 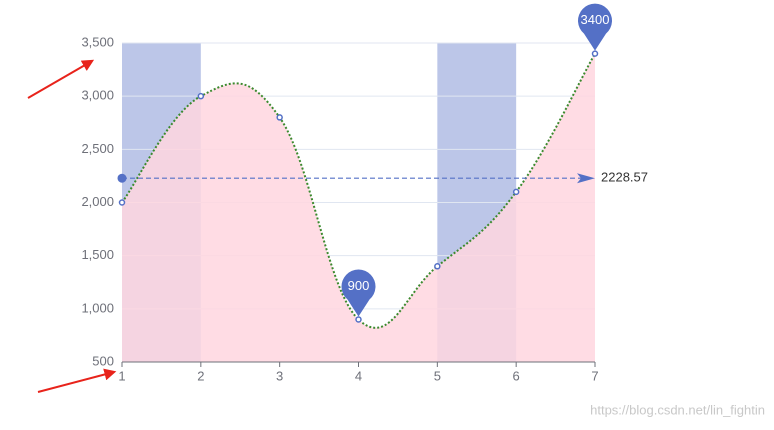 What do you see at coordinates (121, 375) in the screenshot?
I see `x-tick-label: 1` at bounding box center [121, 375].